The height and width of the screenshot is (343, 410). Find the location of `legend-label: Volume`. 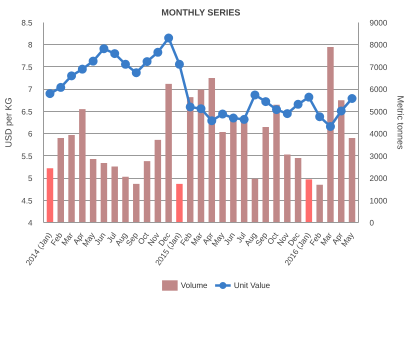

legend-label: Volume is located at coordinates (194, 285).